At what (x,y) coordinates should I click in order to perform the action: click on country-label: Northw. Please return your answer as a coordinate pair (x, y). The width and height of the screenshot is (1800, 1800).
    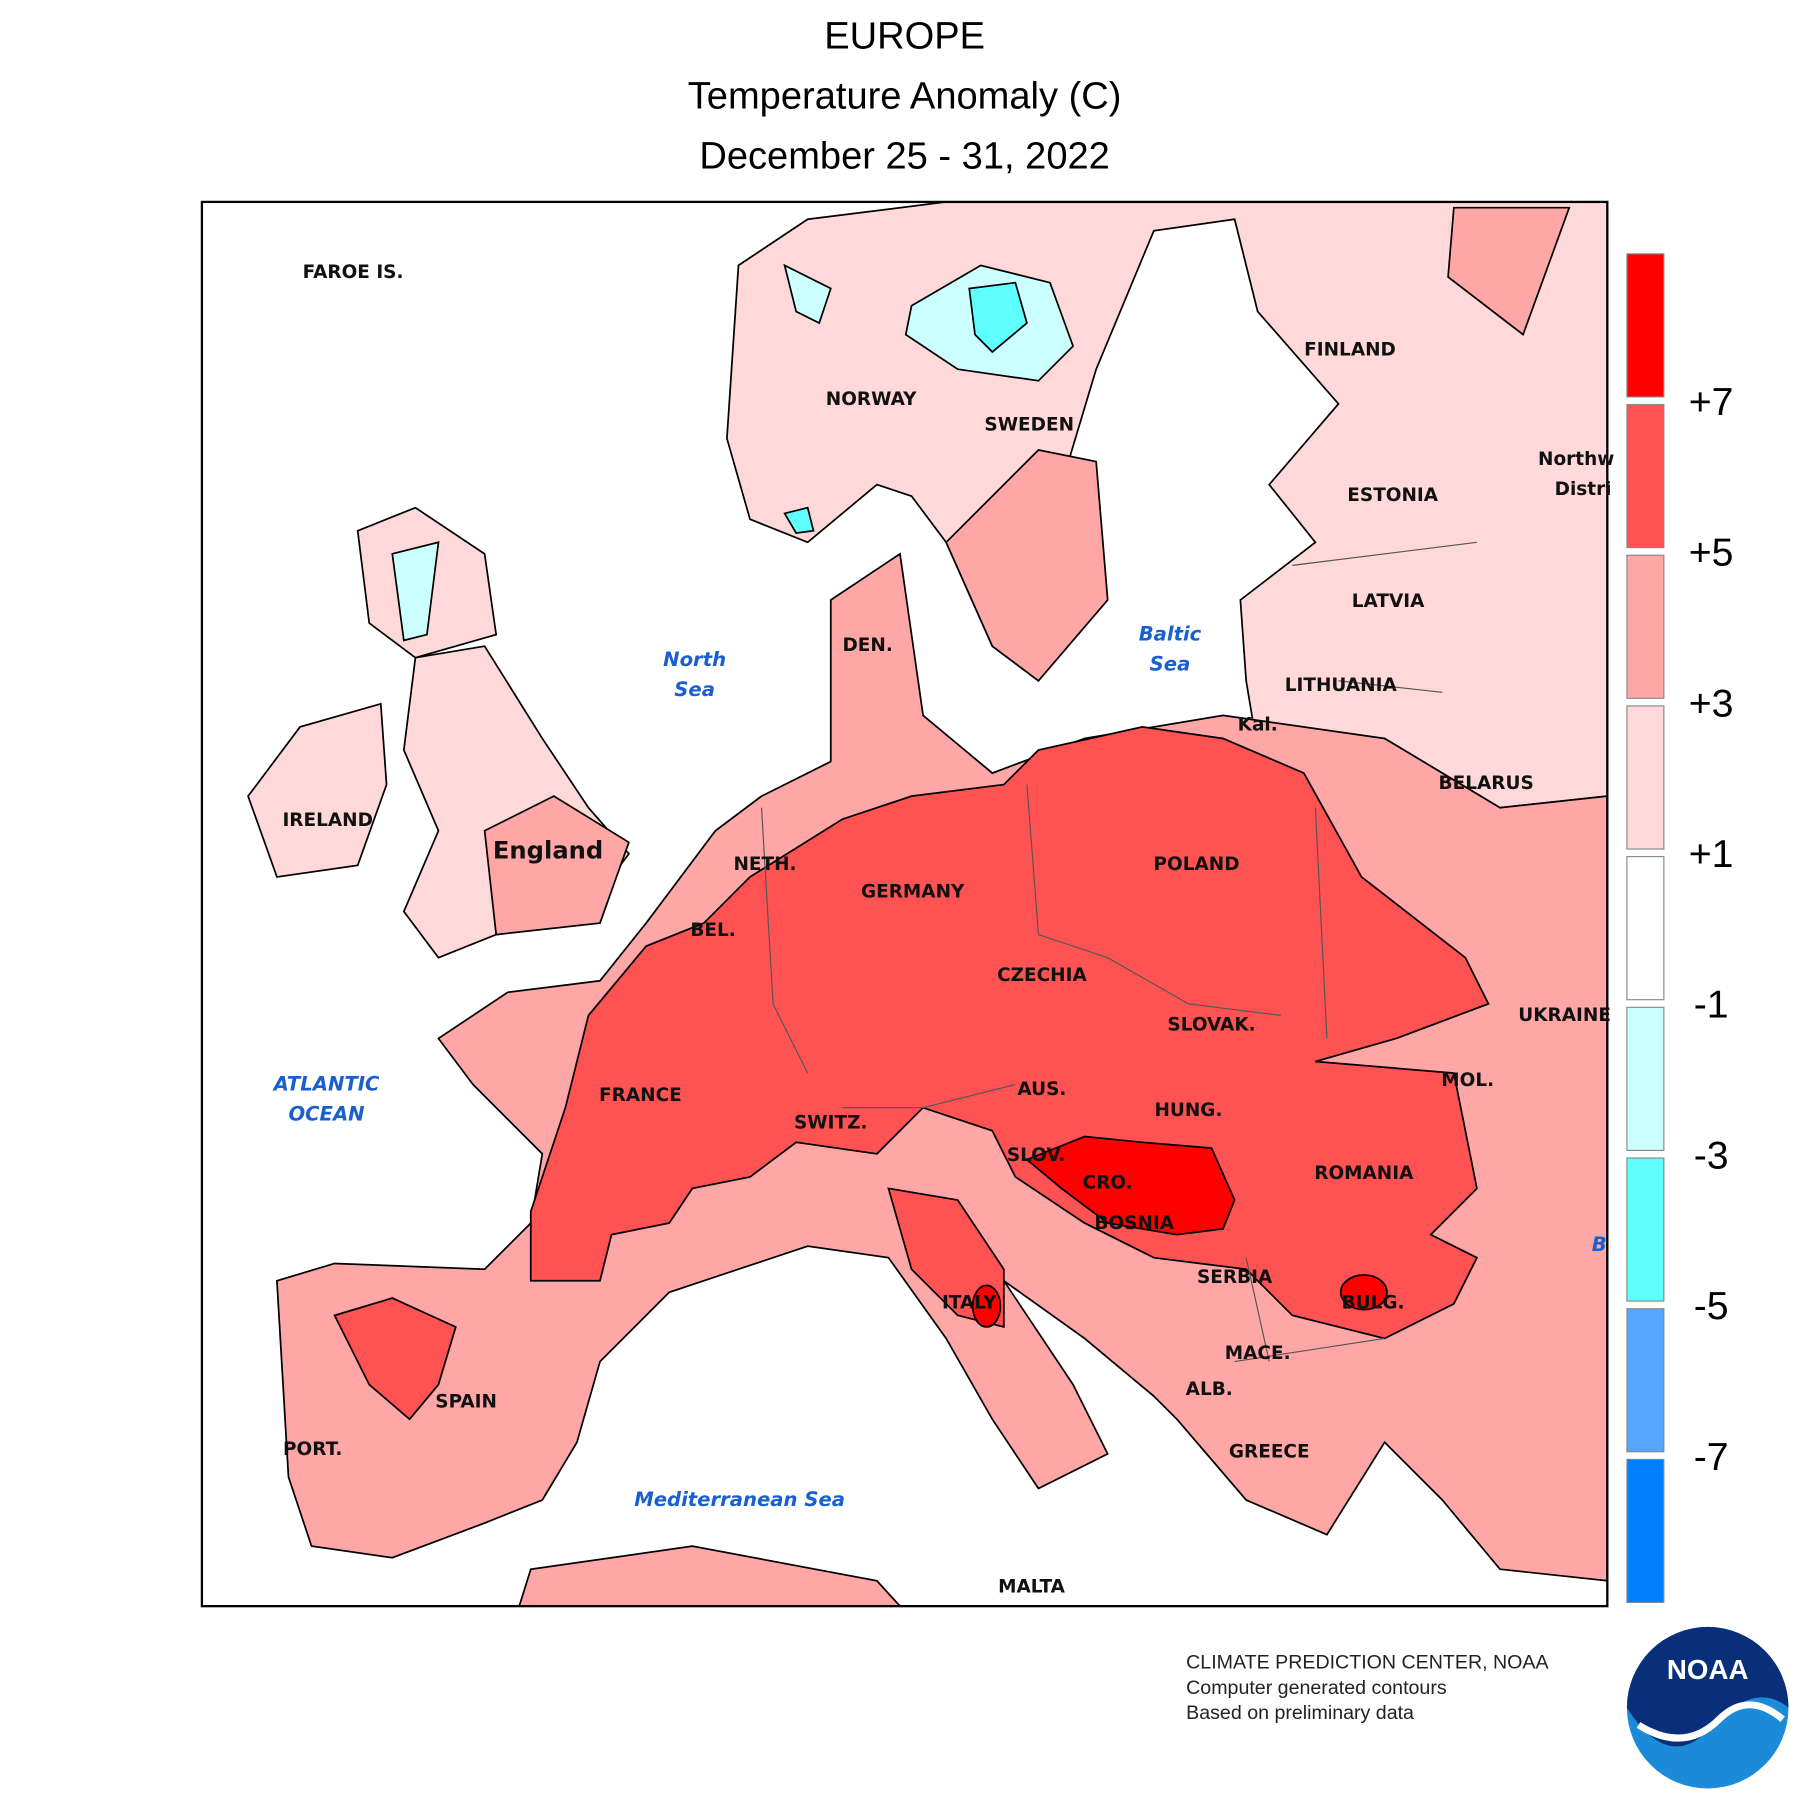
    Looking at the image, I should click on (1576, 459).